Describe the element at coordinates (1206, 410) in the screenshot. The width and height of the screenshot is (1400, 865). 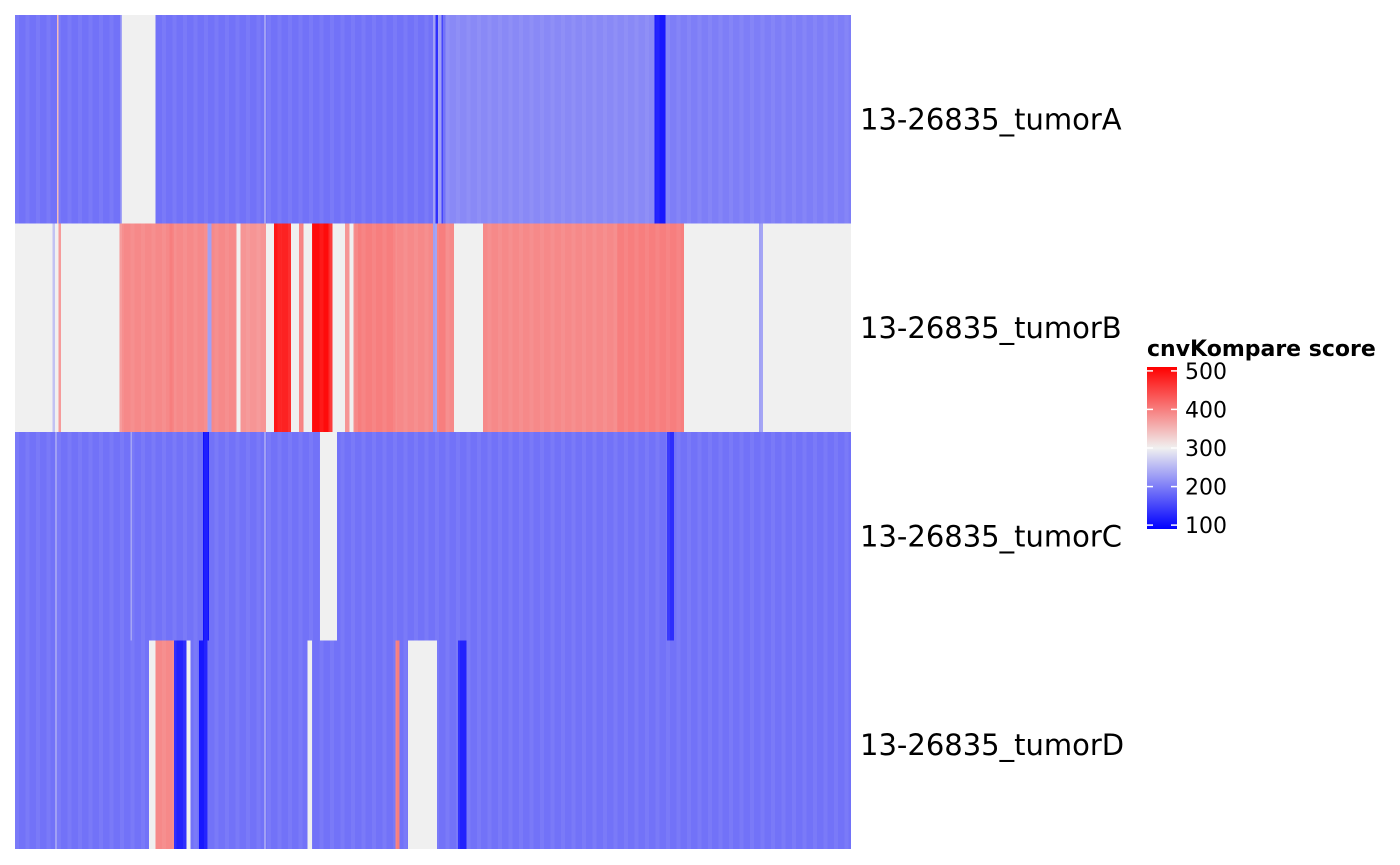
I see `colorbar-tick-label: 400` at that location.